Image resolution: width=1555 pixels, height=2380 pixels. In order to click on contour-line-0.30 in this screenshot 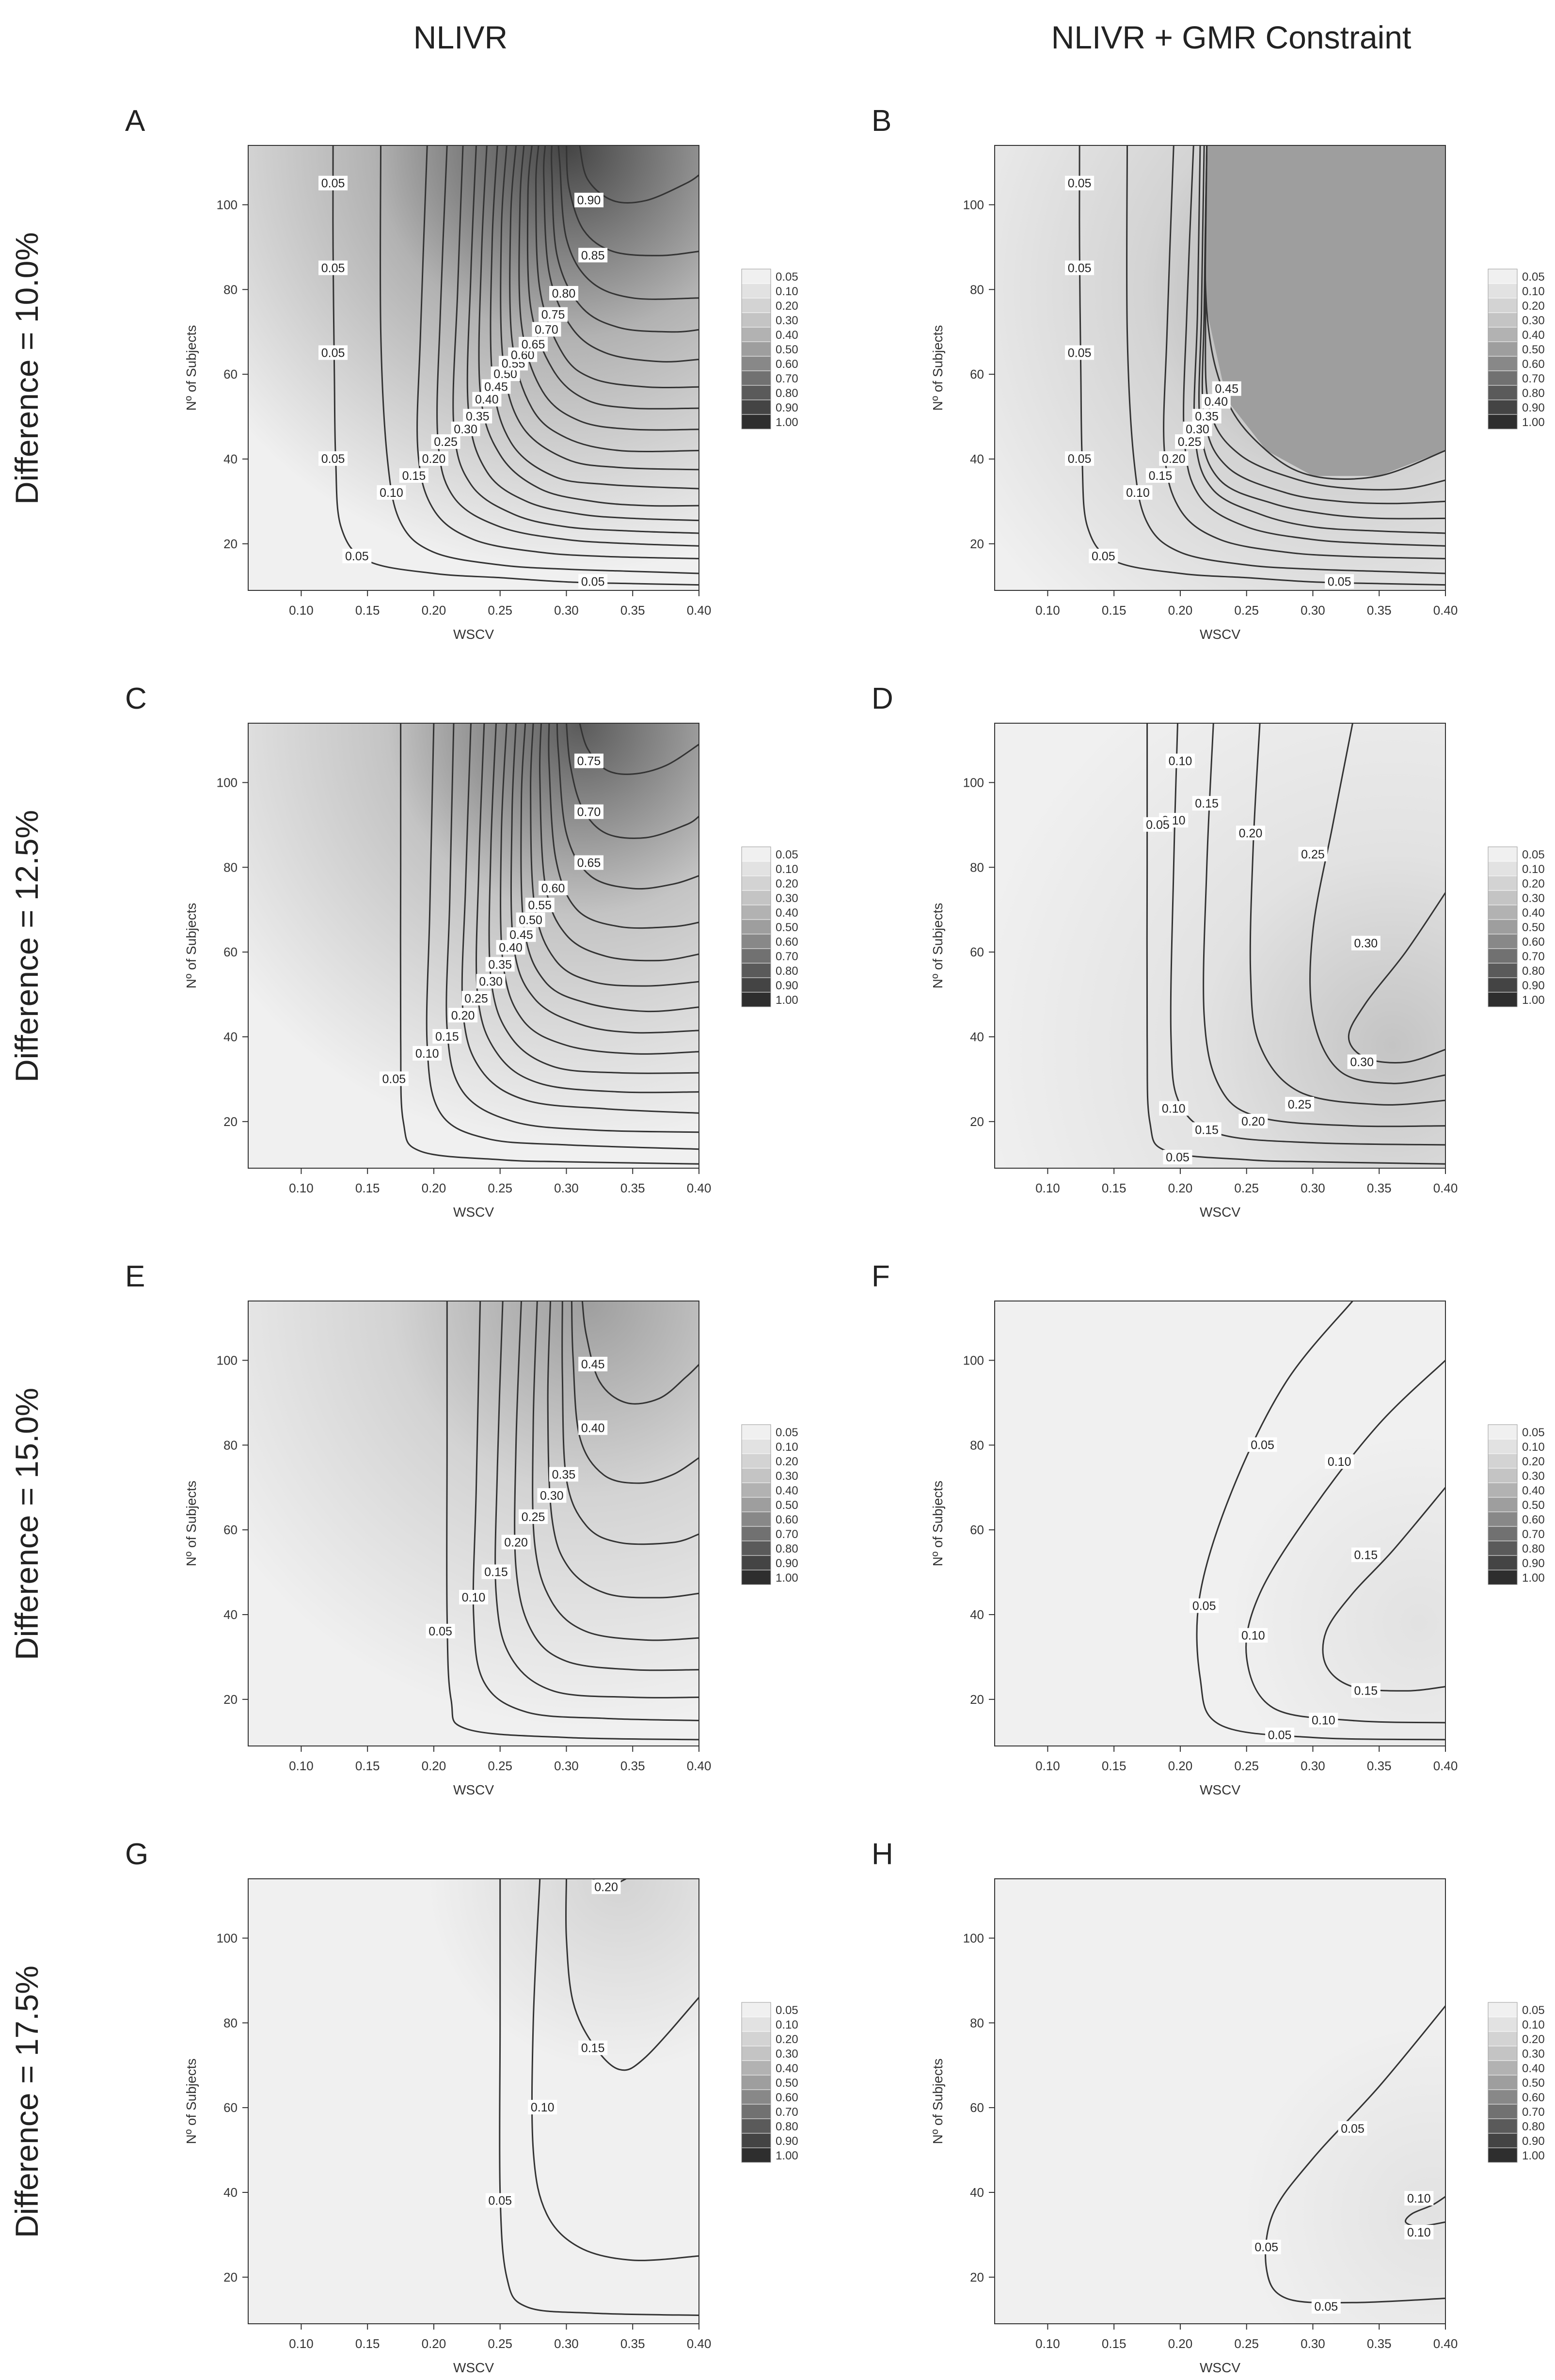, I will do `click(623, 1450)`.